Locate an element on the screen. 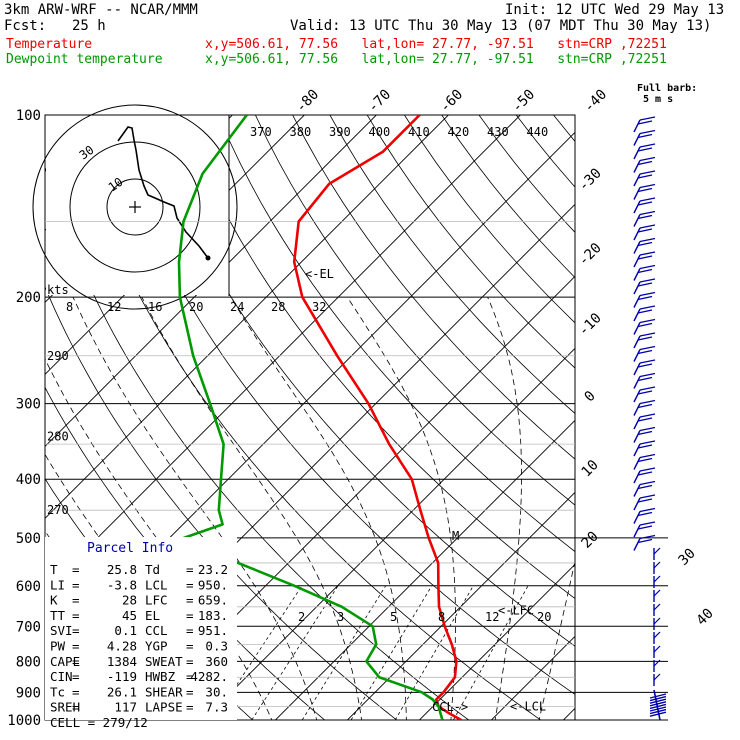  parcel-value: 7.3 is located at coordinates (216, 707).